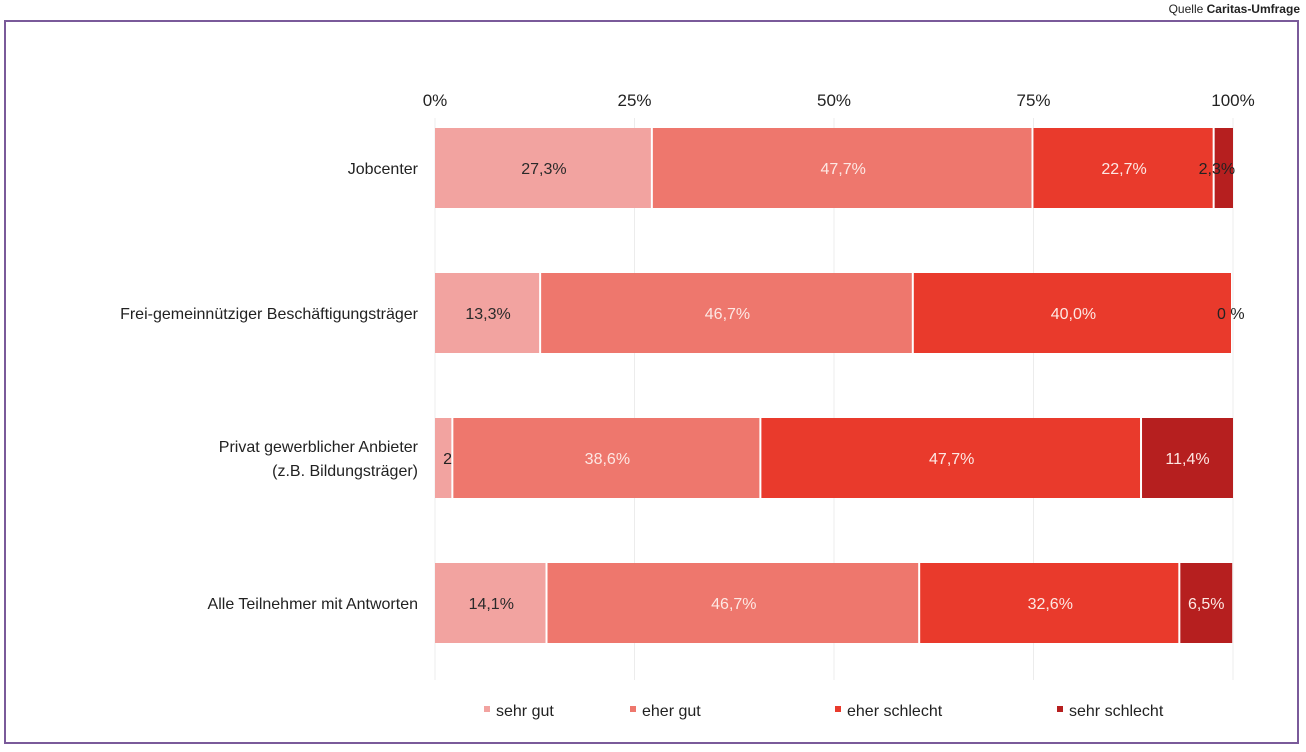  What do you see at coordinates (345, 471) in the screenshot?
I see `category-label: (z.B. Bildungsträger)` at bounding box center [345, 471].